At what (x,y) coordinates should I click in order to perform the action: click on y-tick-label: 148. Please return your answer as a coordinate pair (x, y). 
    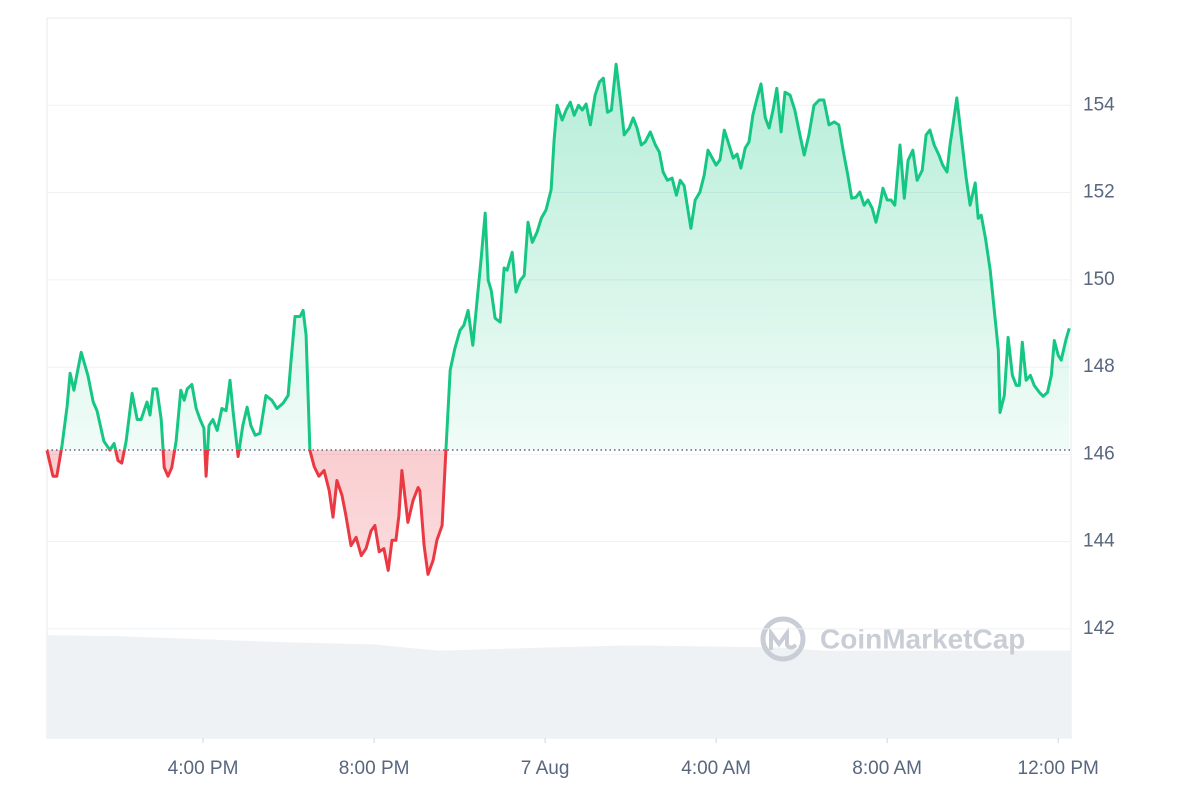
    Looking at the image, I should click on (1099, 366).